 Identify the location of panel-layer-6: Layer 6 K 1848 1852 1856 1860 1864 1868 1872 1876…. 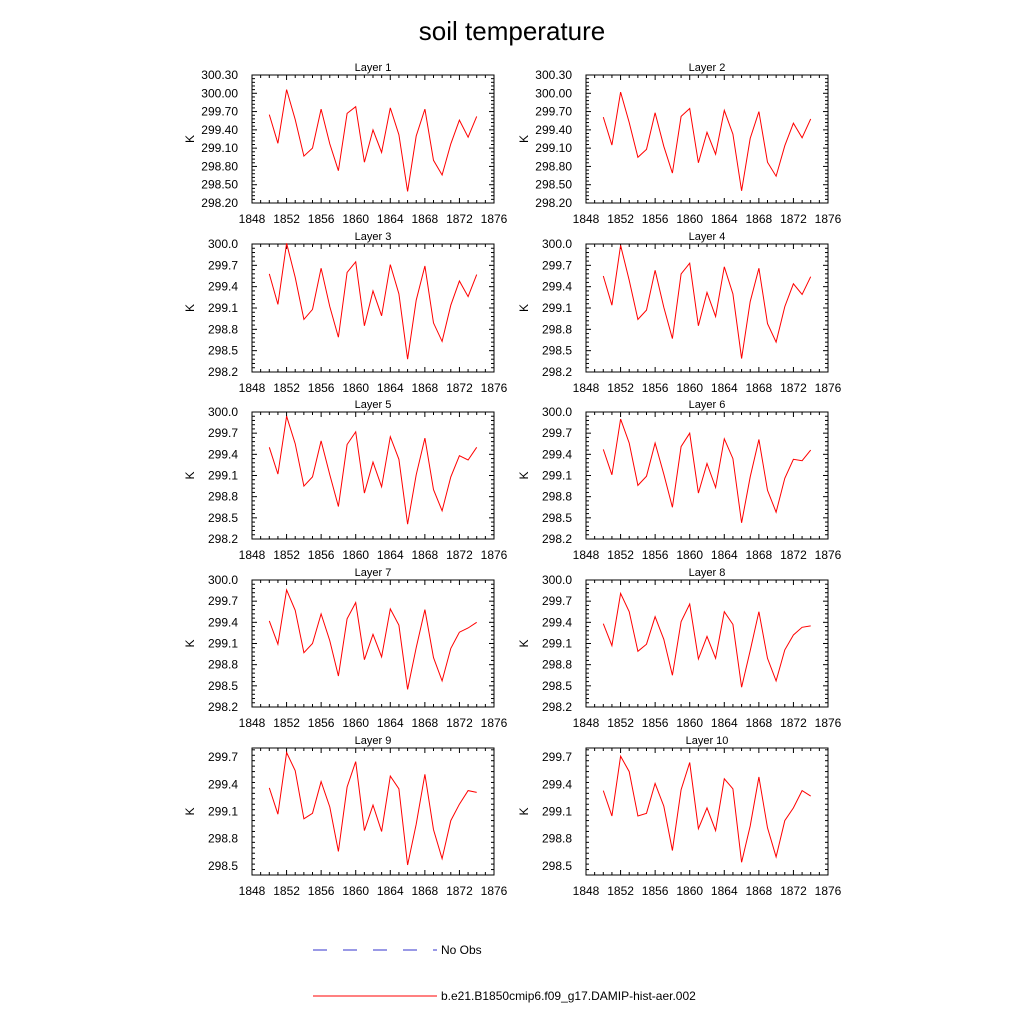
(679, 480).